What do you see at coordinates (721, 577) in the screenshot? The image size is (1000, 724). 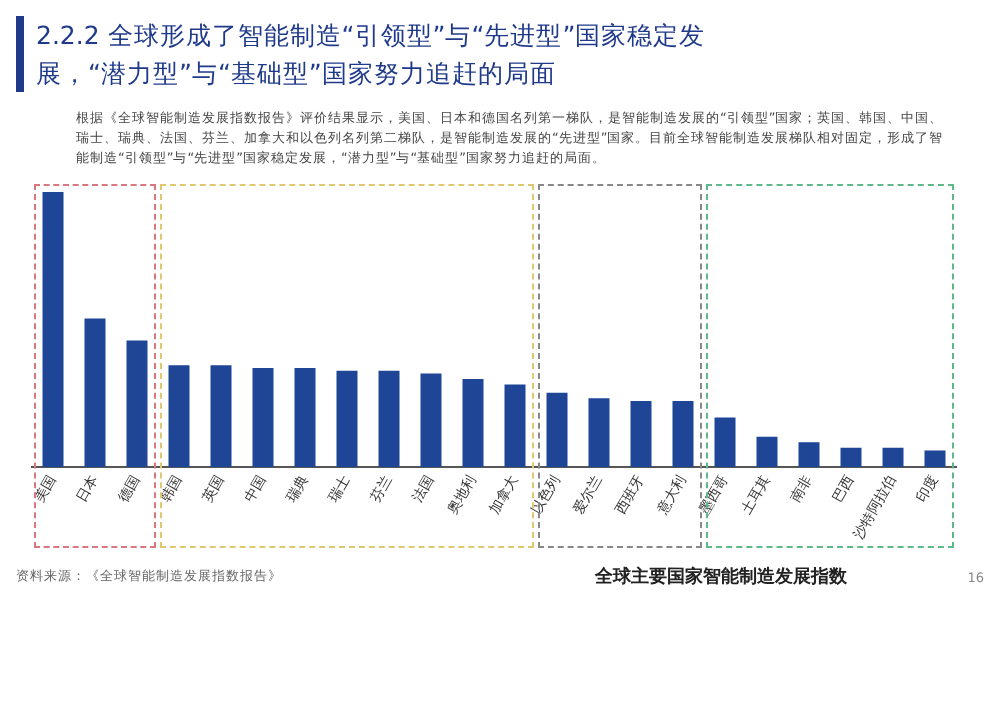 I see `x-axis-title: 全球主要国家智能制造发展指数` at bounding box center [721, 577].